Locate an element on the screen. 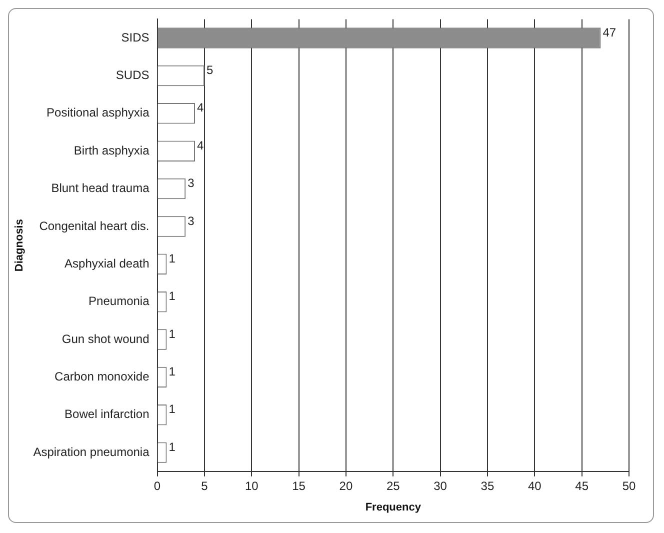  y-tick-label: Bowel infarction is located at coordinates (107, 414).